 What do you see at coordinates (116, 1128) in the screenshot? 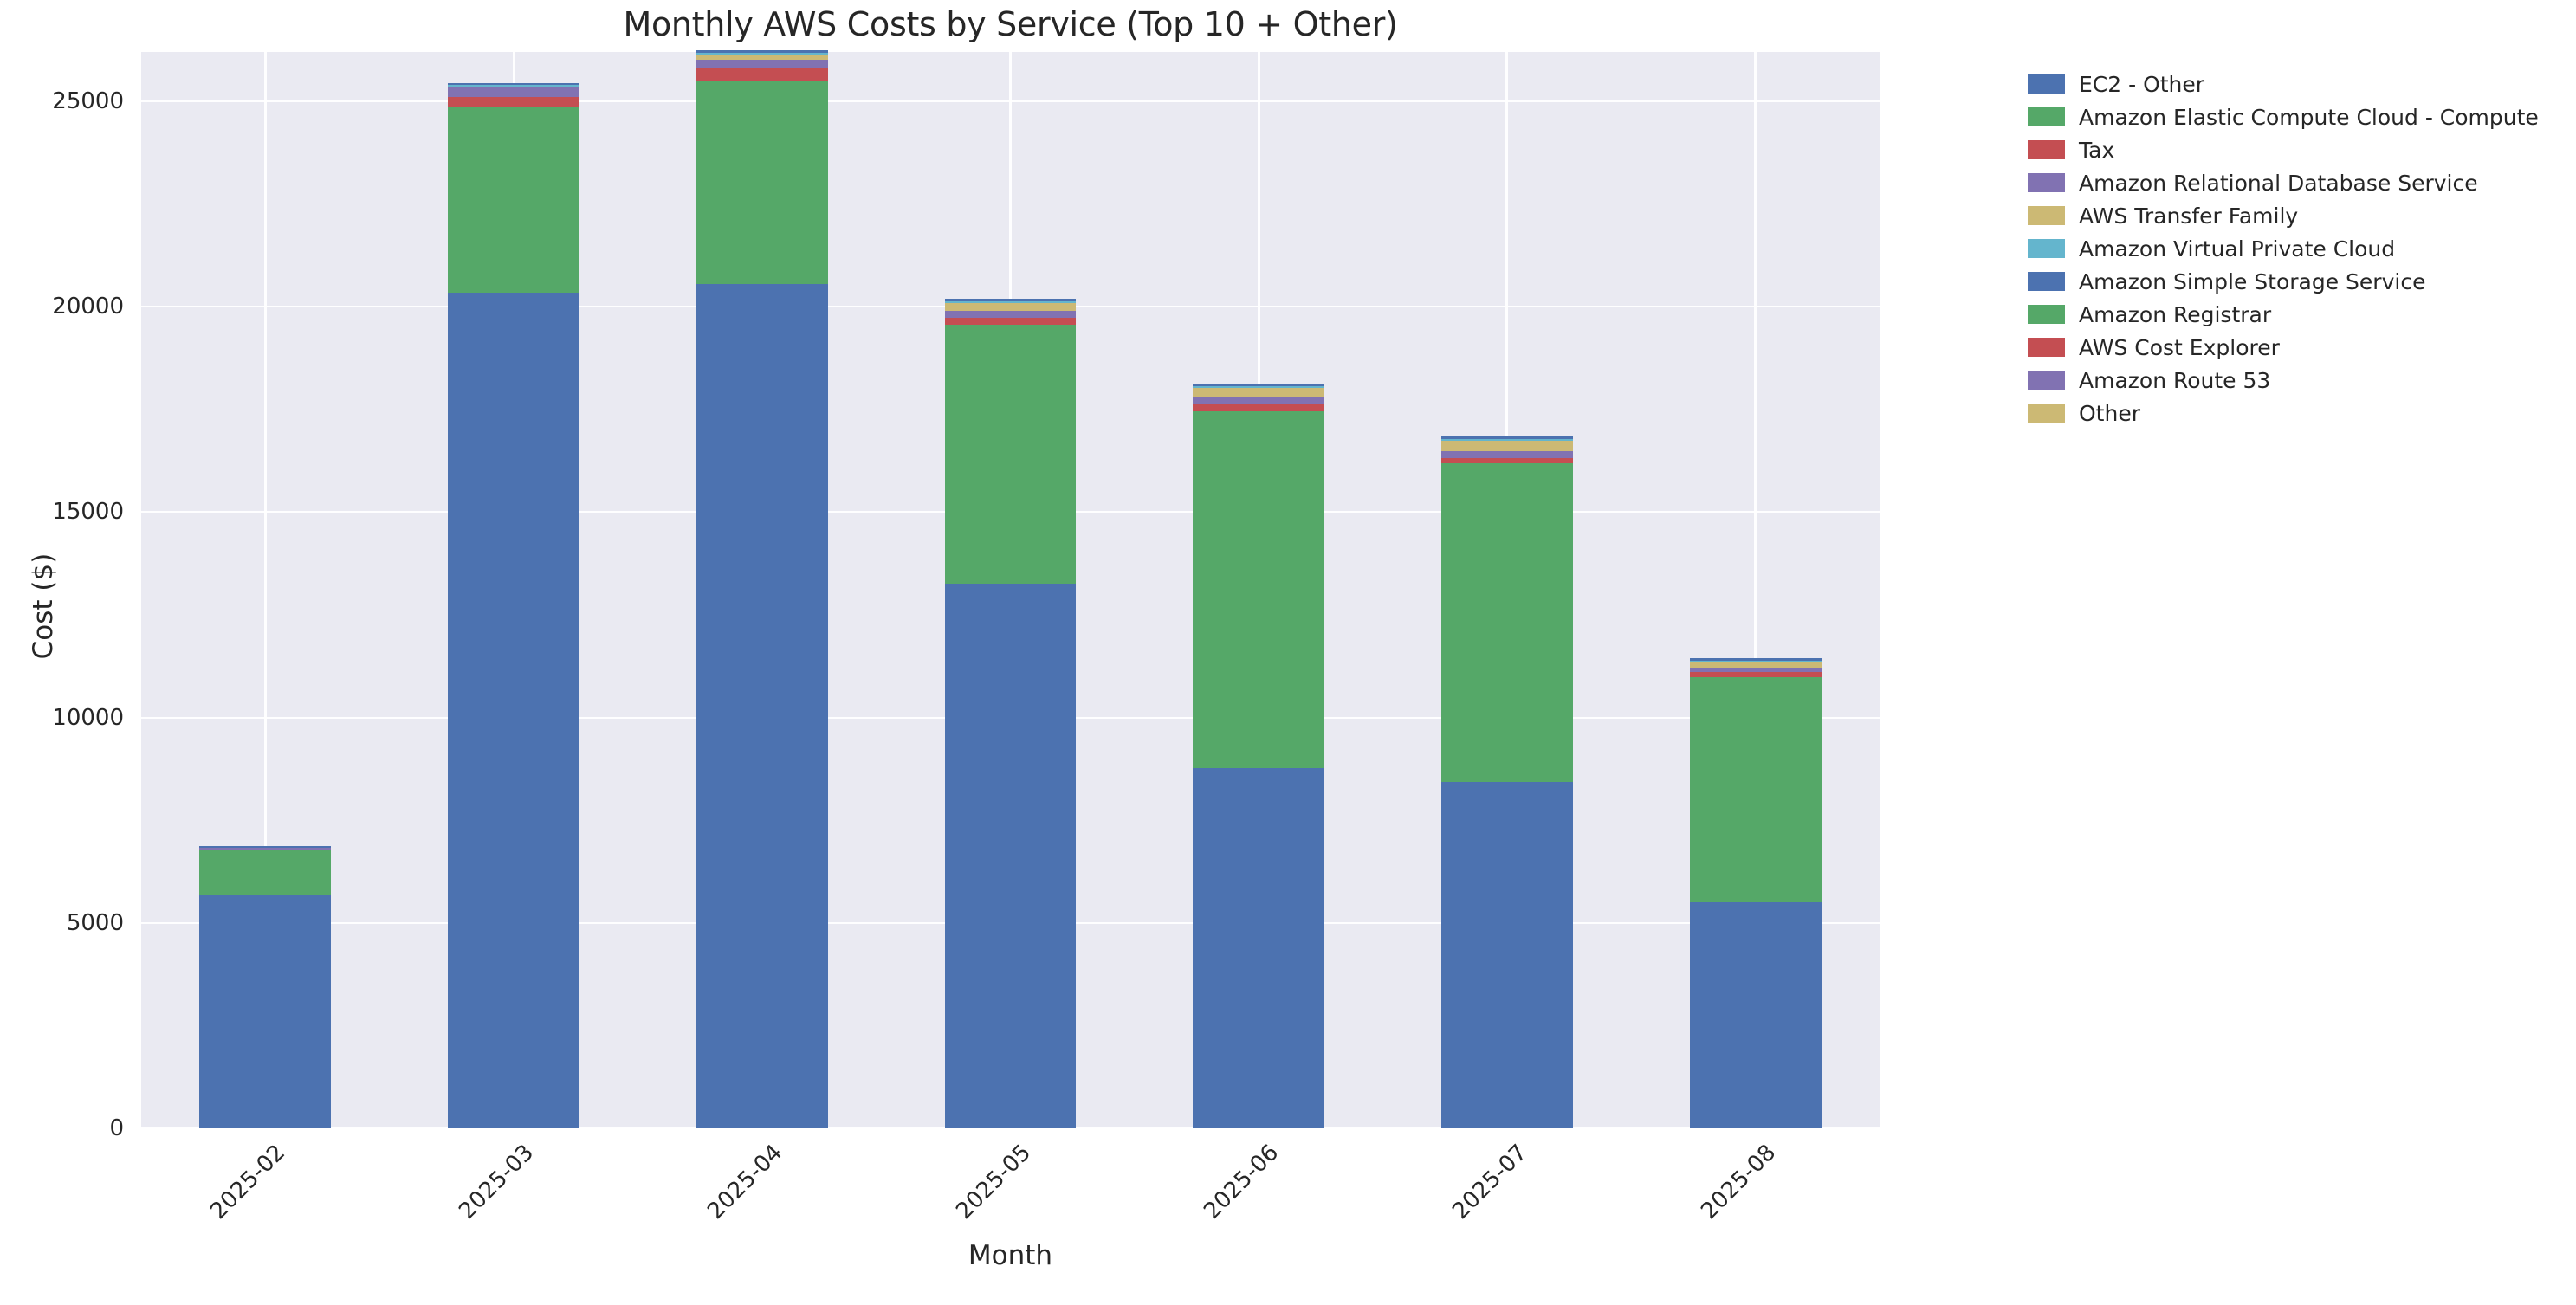
I see `y-tick-label: 0` at bounding box center [116, 1128].